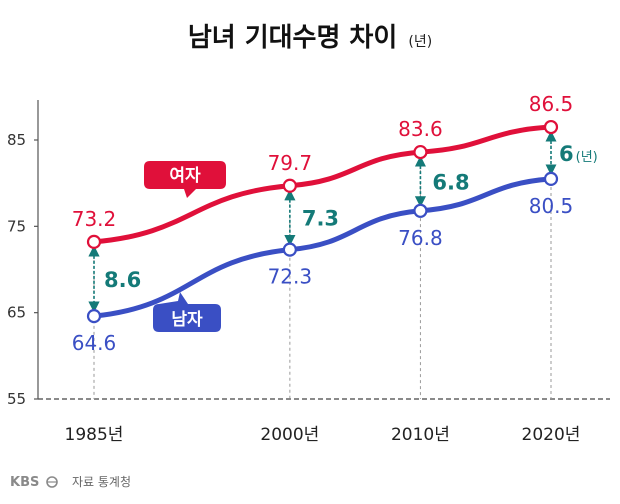  What do you see at coordinates (187, 320) in the screenshot?
I see `series-tag-male-label: 남자` at bounding box center [187, 320].